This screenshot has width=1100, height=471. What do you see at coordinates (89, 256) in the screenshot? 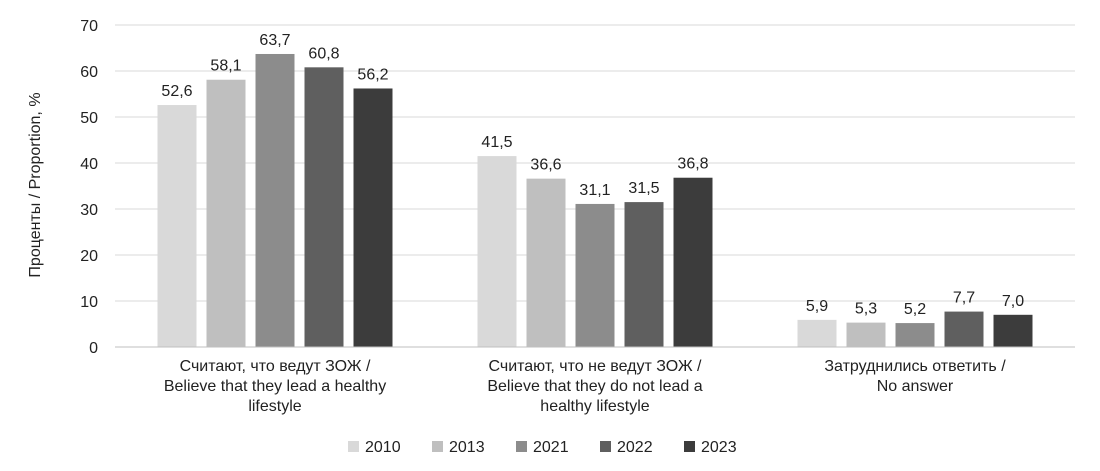
I see `y-tick-label: 20` at bounding box center [89, 256].